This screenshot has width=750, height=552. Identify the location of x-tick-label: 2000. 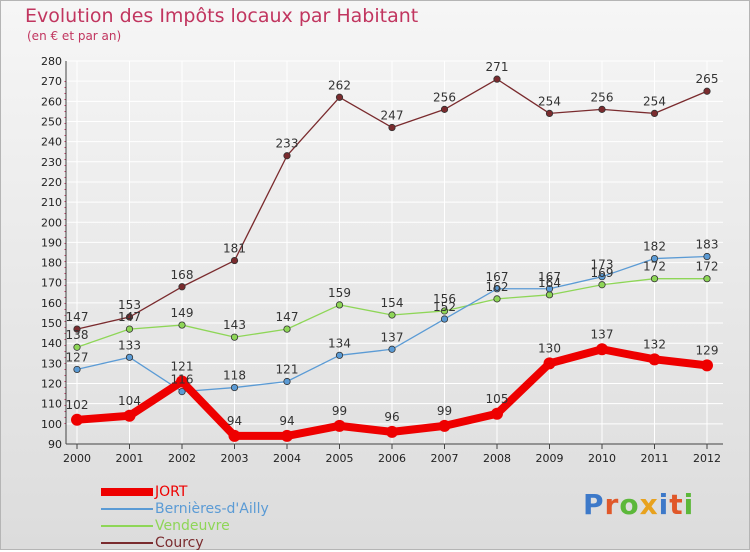
(77, 458).